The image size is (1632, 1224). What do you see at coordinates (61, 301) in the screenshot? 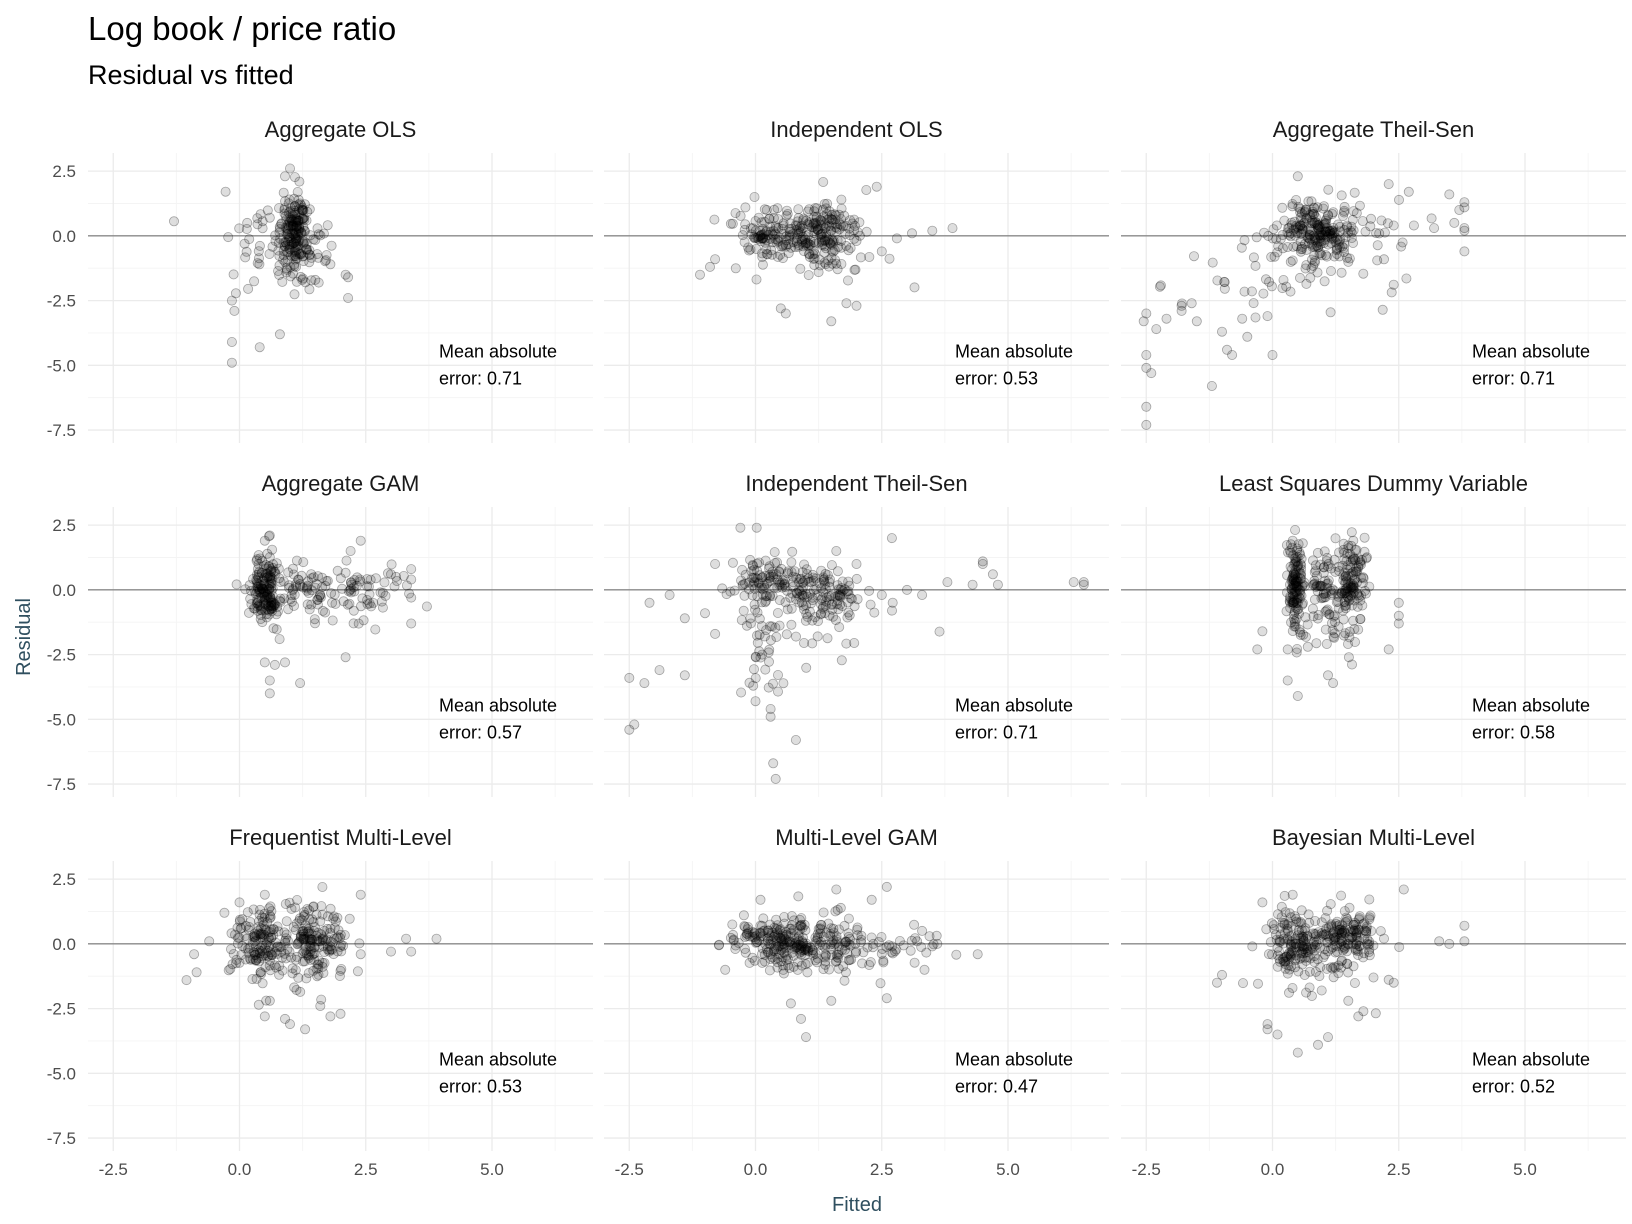
I see `y-tick-label: -2.5` at bounding box center [61, 301].